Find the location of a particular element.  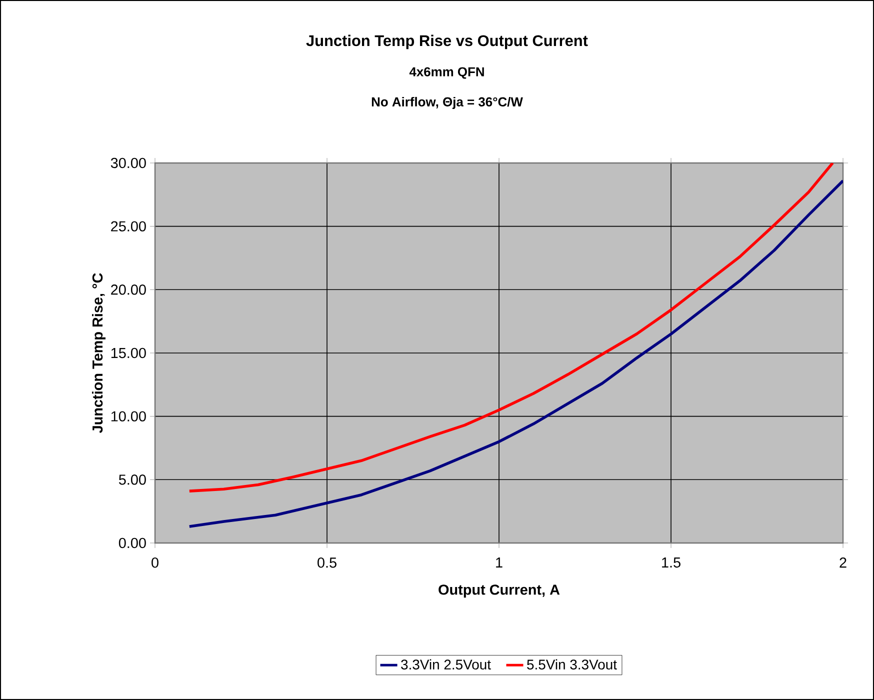

x-tick-label: 1 is located at coordinates (499, 563).